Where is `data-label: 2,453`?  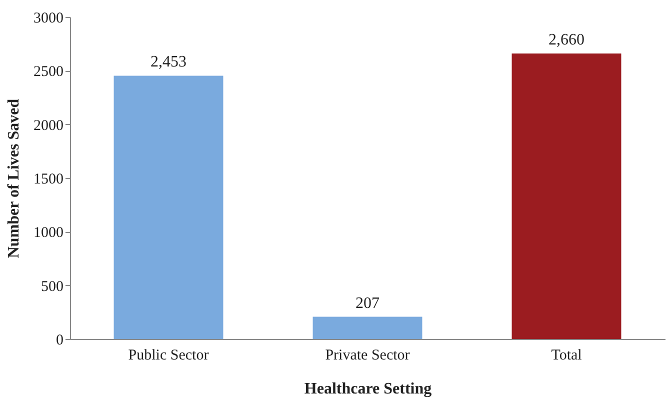 data-label: 2,453 is located at coordinates (168, 62).